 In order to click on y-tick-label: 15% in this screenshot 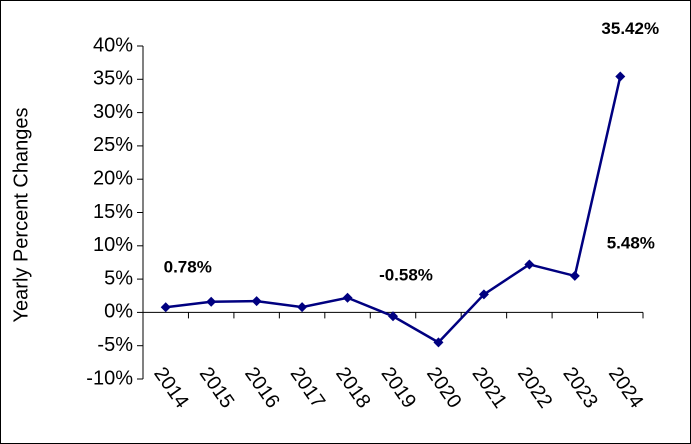, I will do `click(113, 212)`.